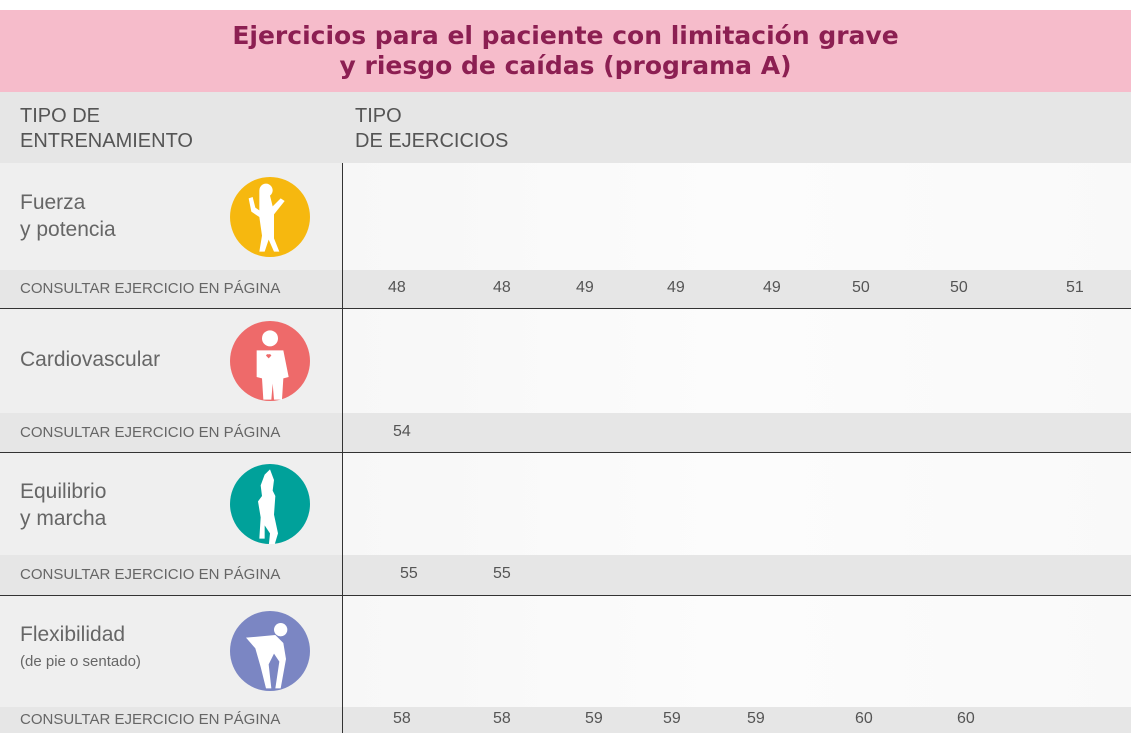 This screenshot has height=733, width=1131. Describe the element at coordinates (73, 634) in the screenshot. I see `name-line: Flexibilidad` at that location.